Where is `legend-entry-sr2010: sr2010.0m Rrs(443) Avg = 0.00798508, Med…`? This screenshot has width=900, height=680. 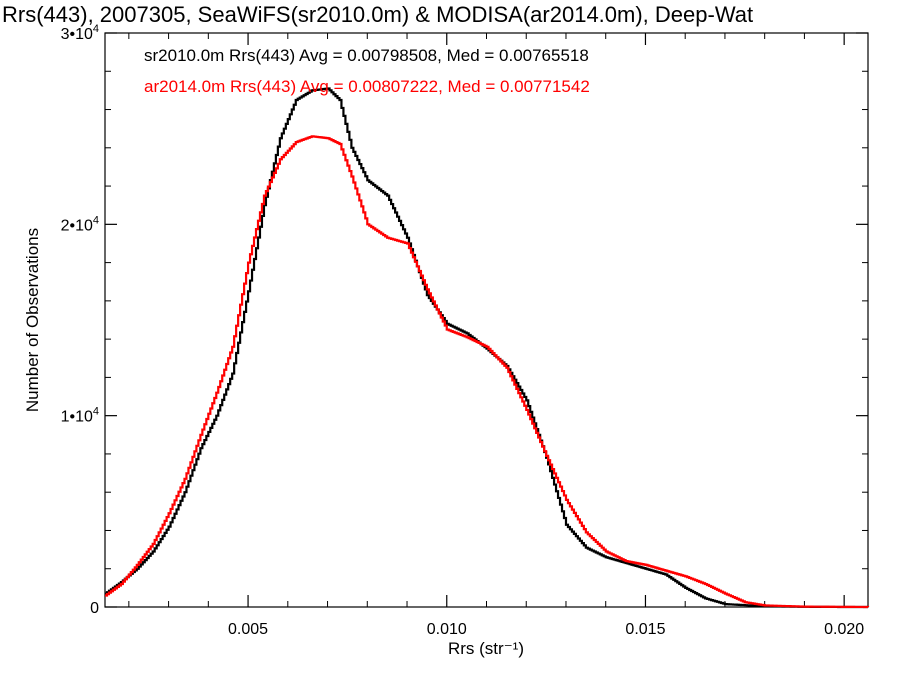
legend-entry-sr2010: sr2010.0m Rrs(443) Avg = 0.00798508, Med… is located at coordinates (366, 55).